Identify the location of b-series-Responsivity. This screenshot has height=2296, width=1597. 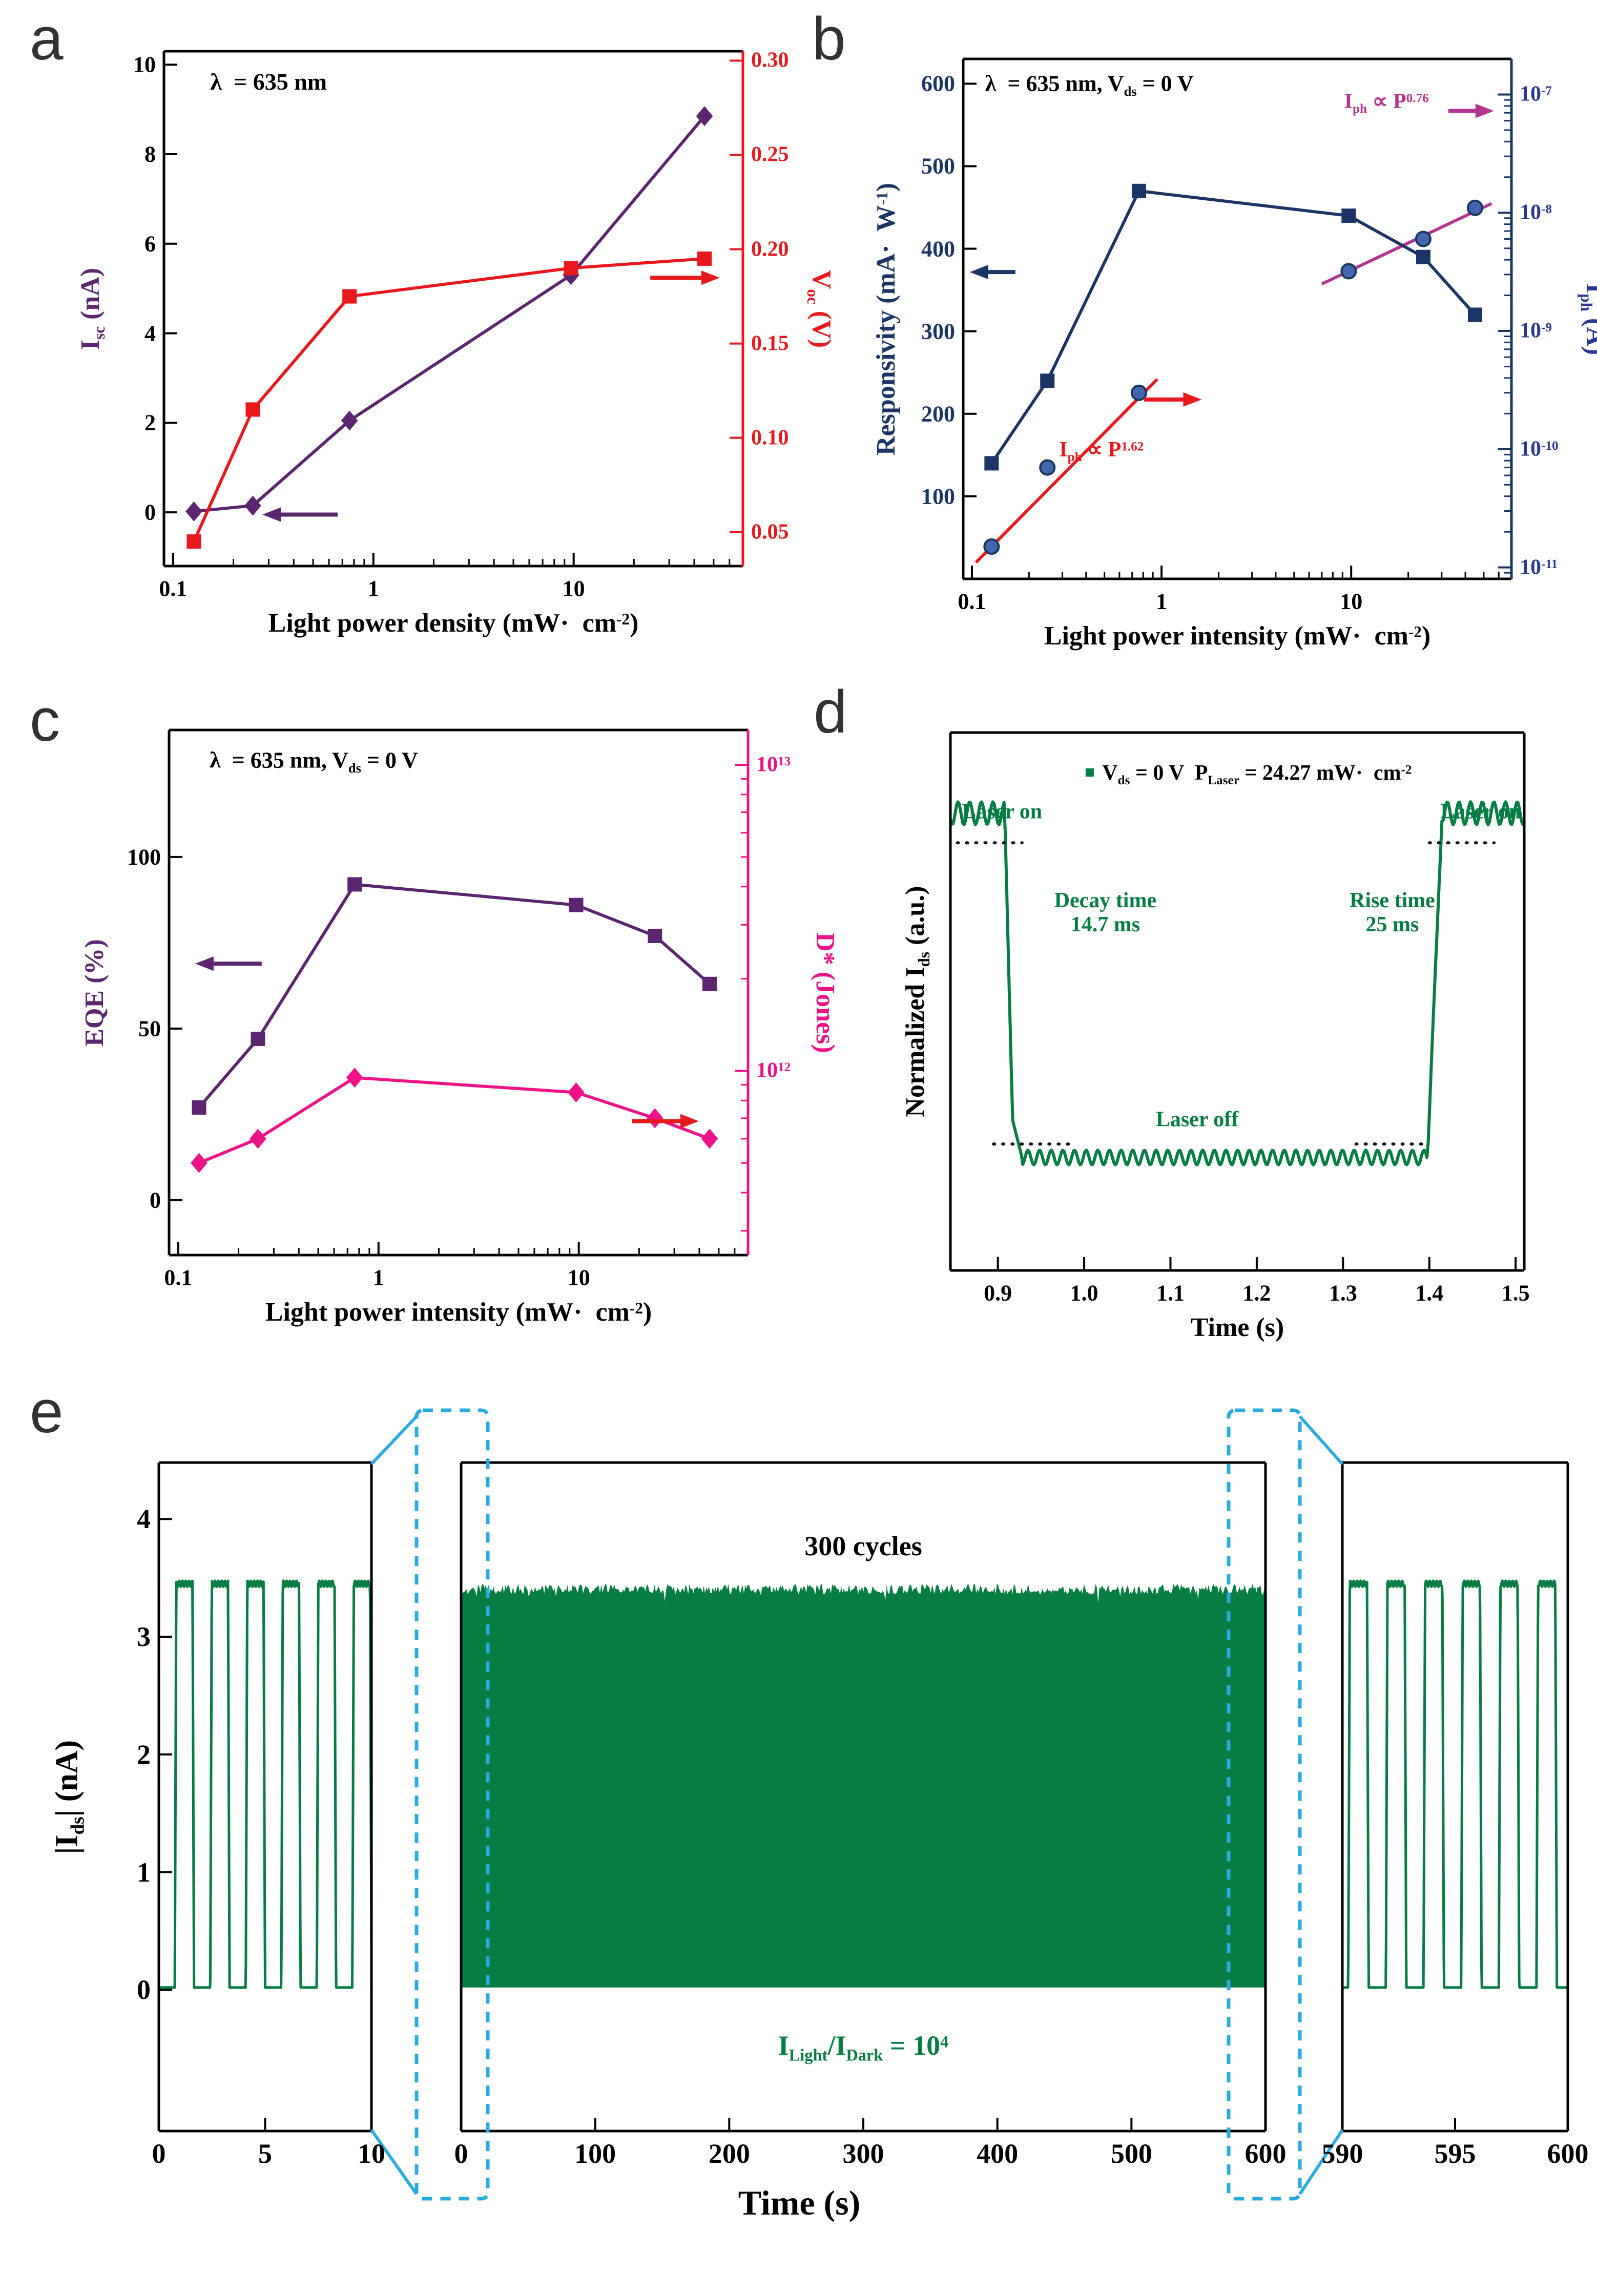
(1233, 327).